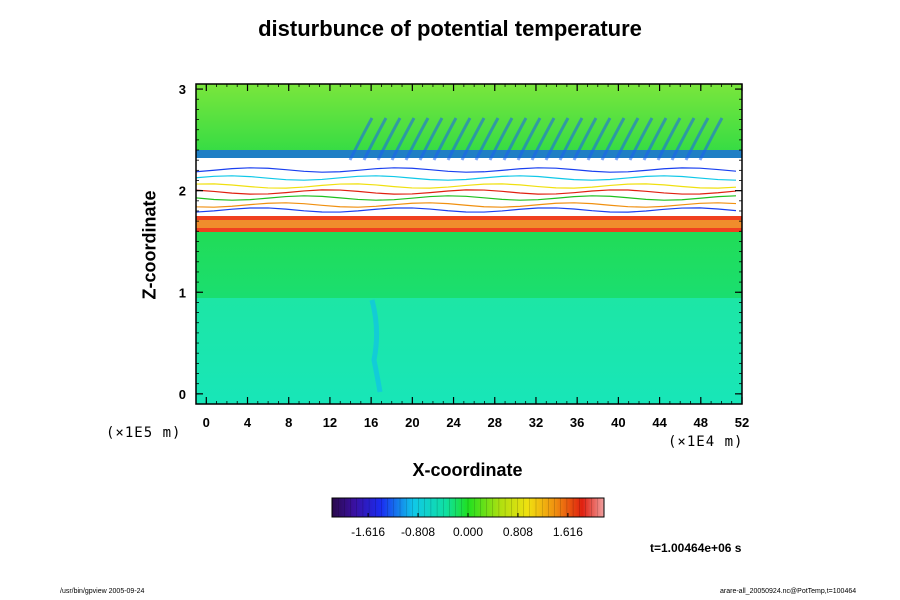  What do you see at coordinates (330, 422) in the screenshot?
I see `x-tick-label: 12` at bounding box center [330, 422].